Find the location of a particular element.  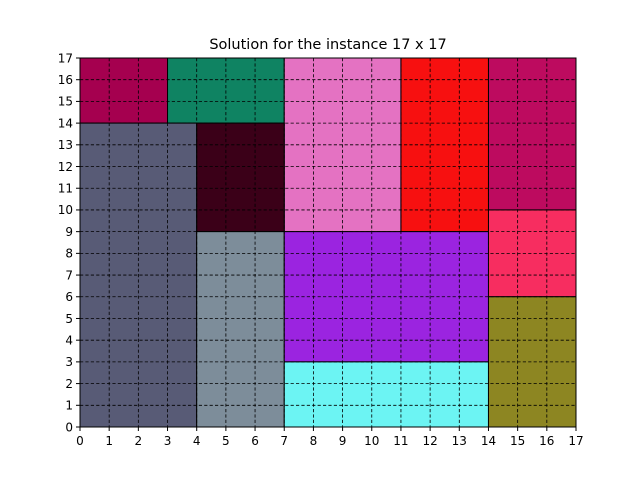

y-tick-label: 6 is located at coordinates (69, 297).